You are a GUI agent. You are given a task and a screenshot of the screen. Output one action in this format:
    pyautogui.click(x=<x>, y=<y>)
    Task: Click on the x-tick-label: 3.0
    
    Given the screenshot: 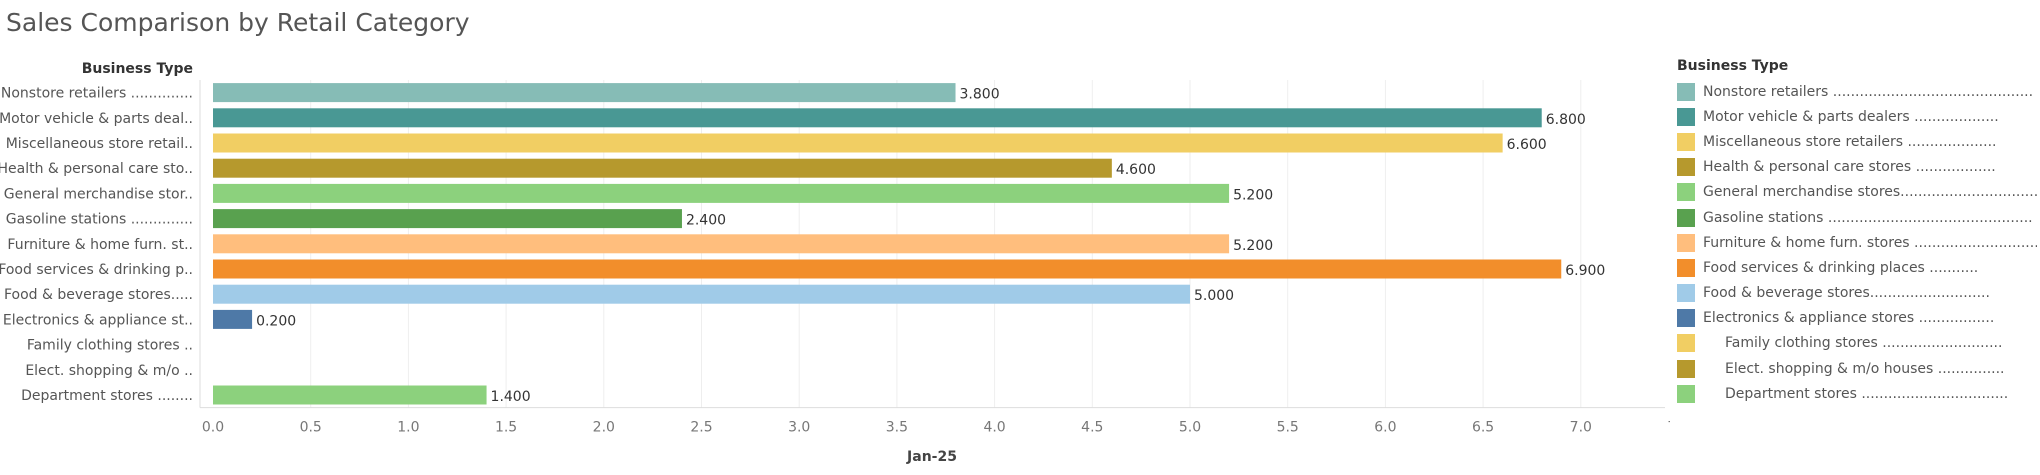 What is the action you would take?
    pyautogui.click(x=799, y=428)
    